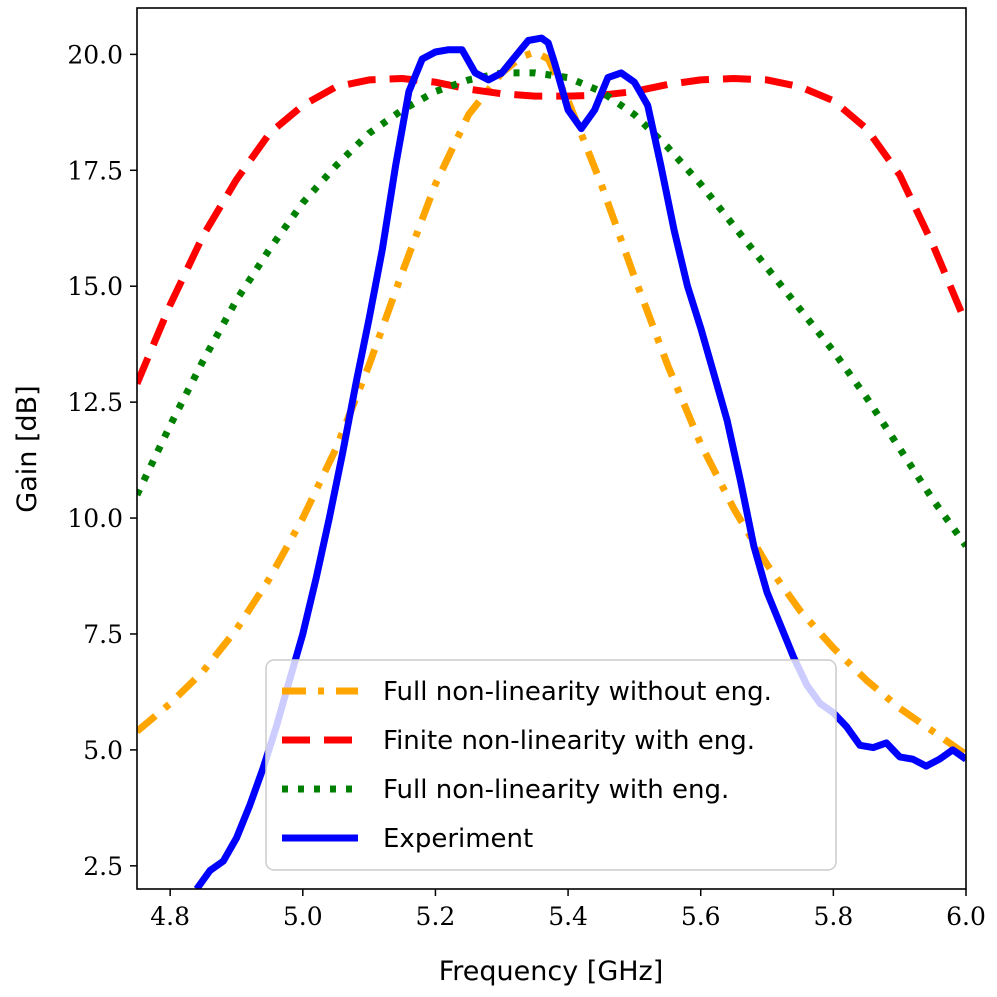 Image resolution: width=997 pixels, height=997 pixels. I want to click on legend-label-3: Experiment, so click(458, 839).